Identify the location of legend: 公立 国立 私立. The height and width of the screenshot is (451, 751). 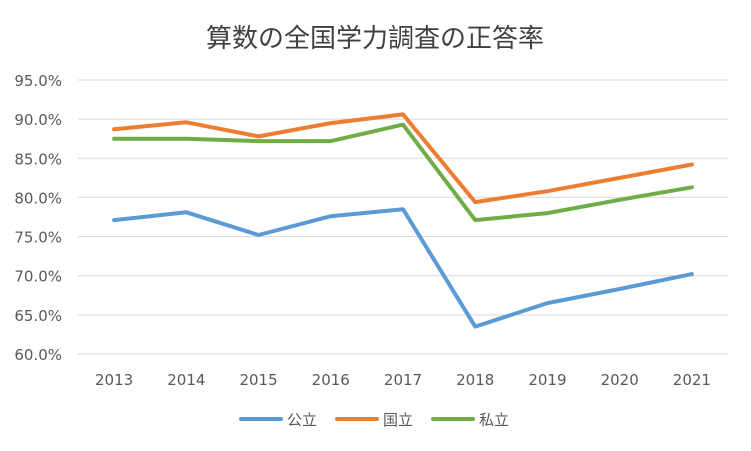
(374, 420).